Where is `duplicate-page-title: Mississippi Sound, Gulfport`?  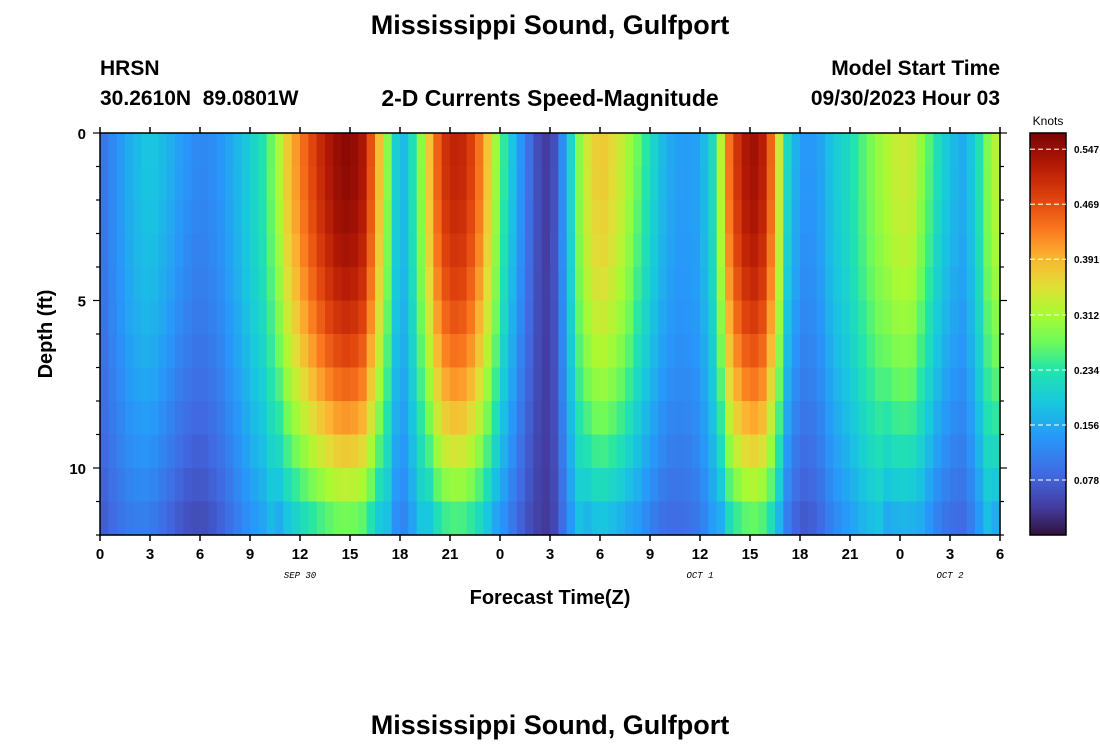 duplicate-page-title: Mississippi Sound, Gulfport is located at coordinates (550, 725).